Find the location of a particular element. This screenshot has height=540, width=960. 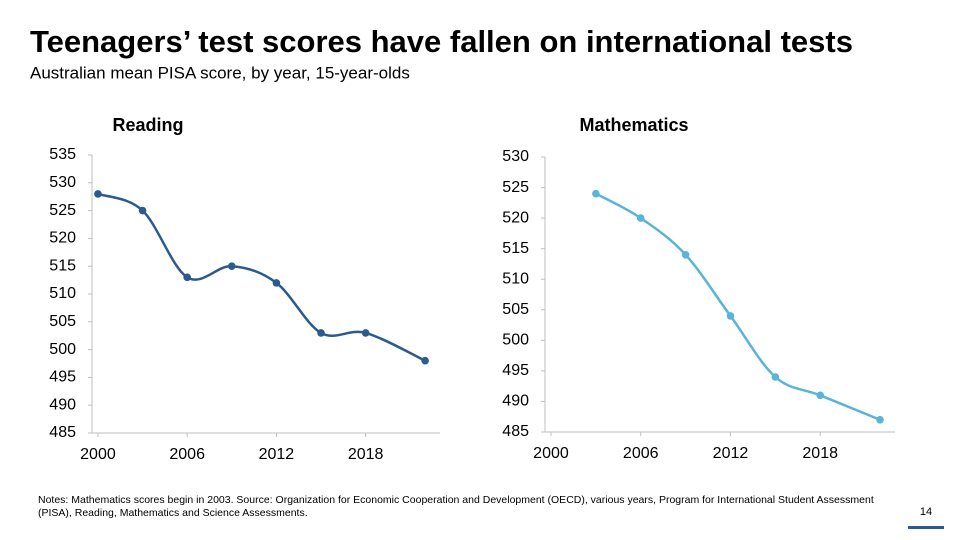

chart-title: Reading is located at coordinates (147, 125).